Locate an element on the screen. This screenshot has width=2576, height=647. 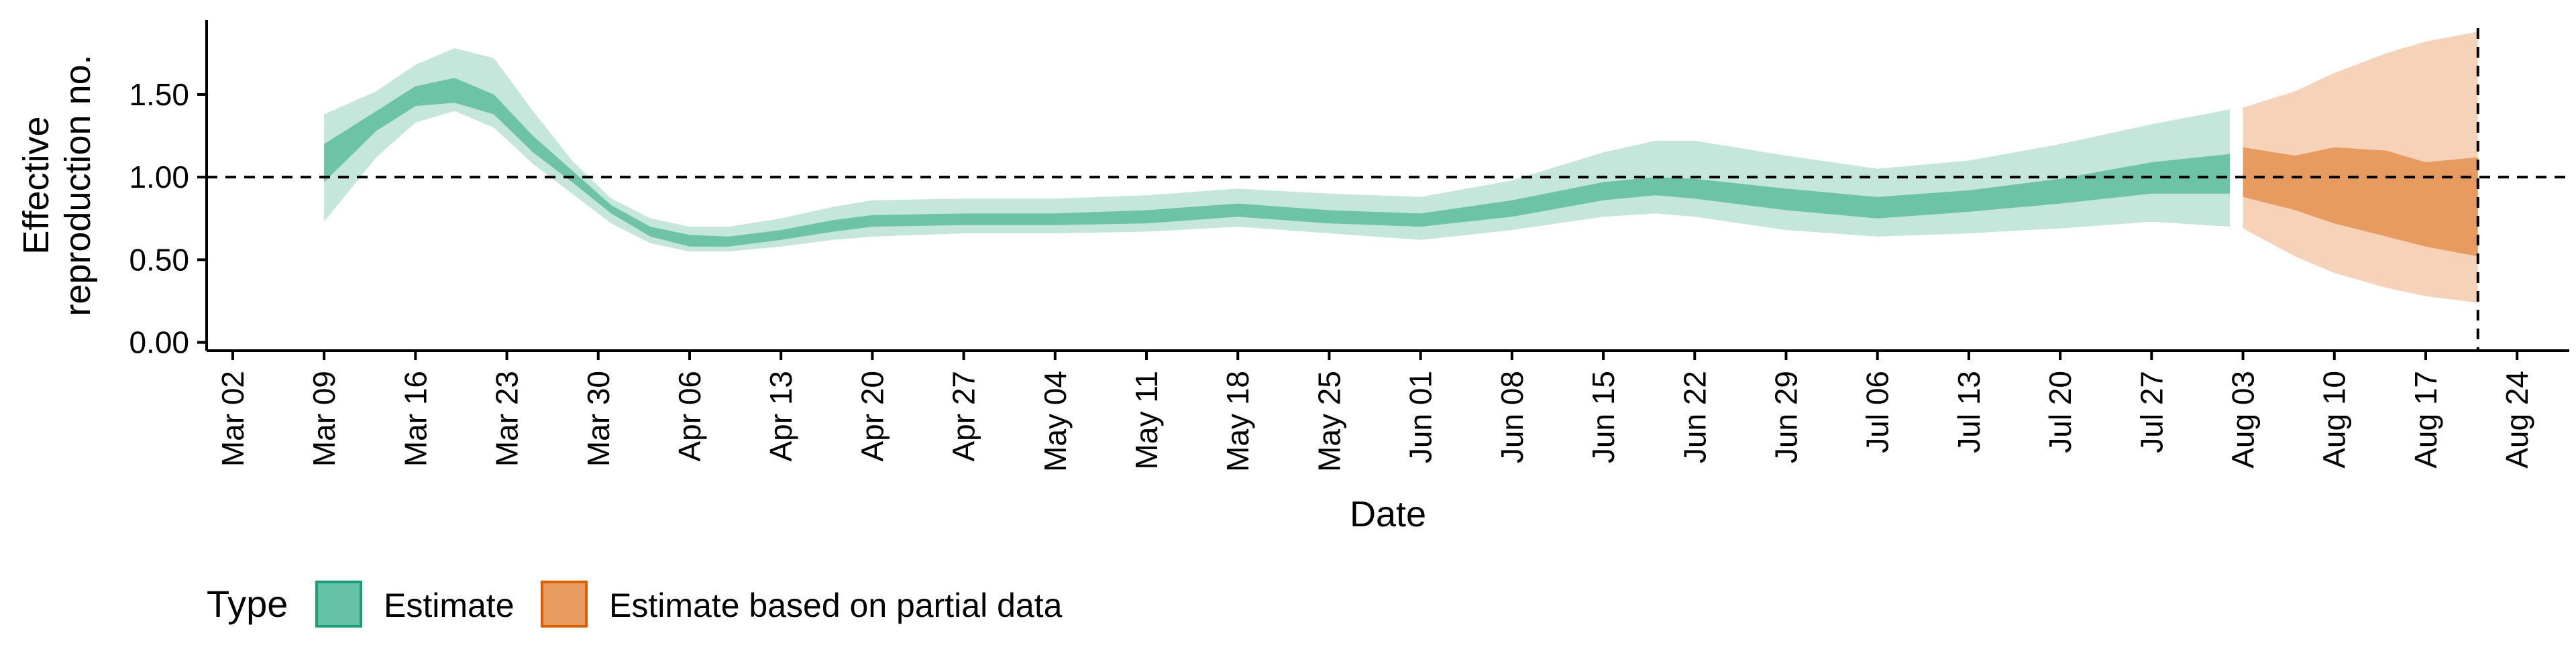
x-axis-title: Date is located at coordinates (1388, 514).